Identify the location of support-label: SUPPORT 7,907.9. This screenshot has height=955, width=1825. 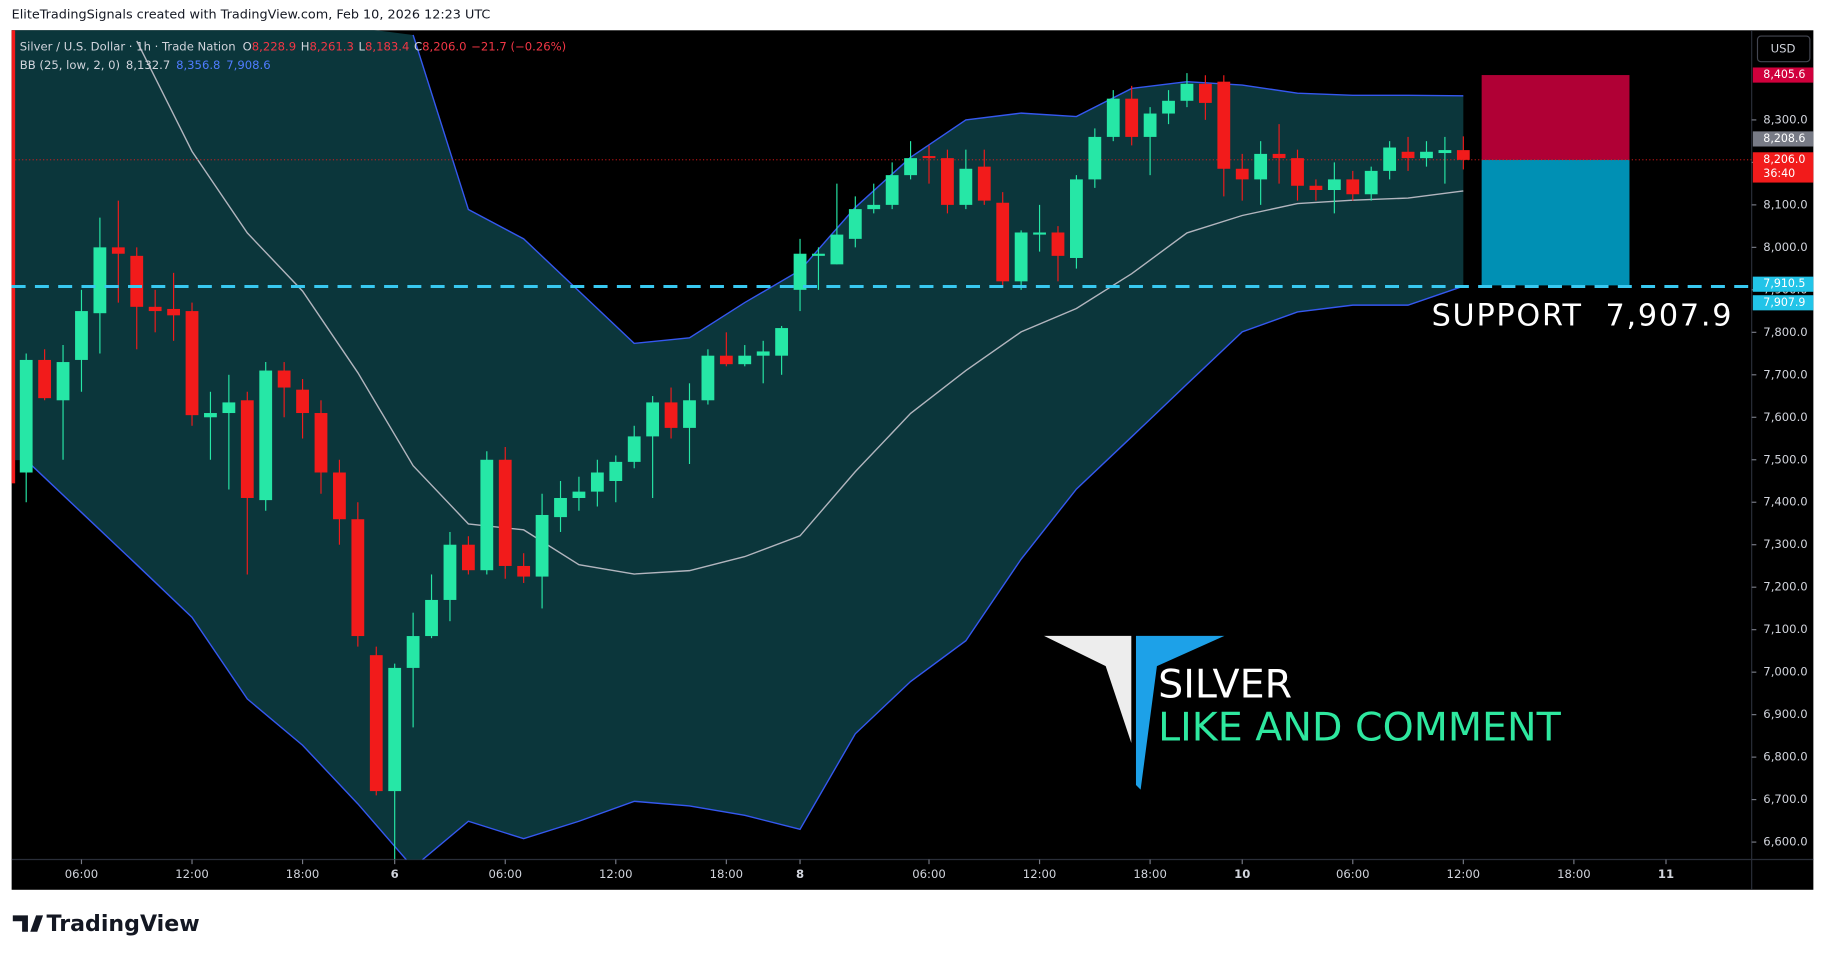
(1583, 315).